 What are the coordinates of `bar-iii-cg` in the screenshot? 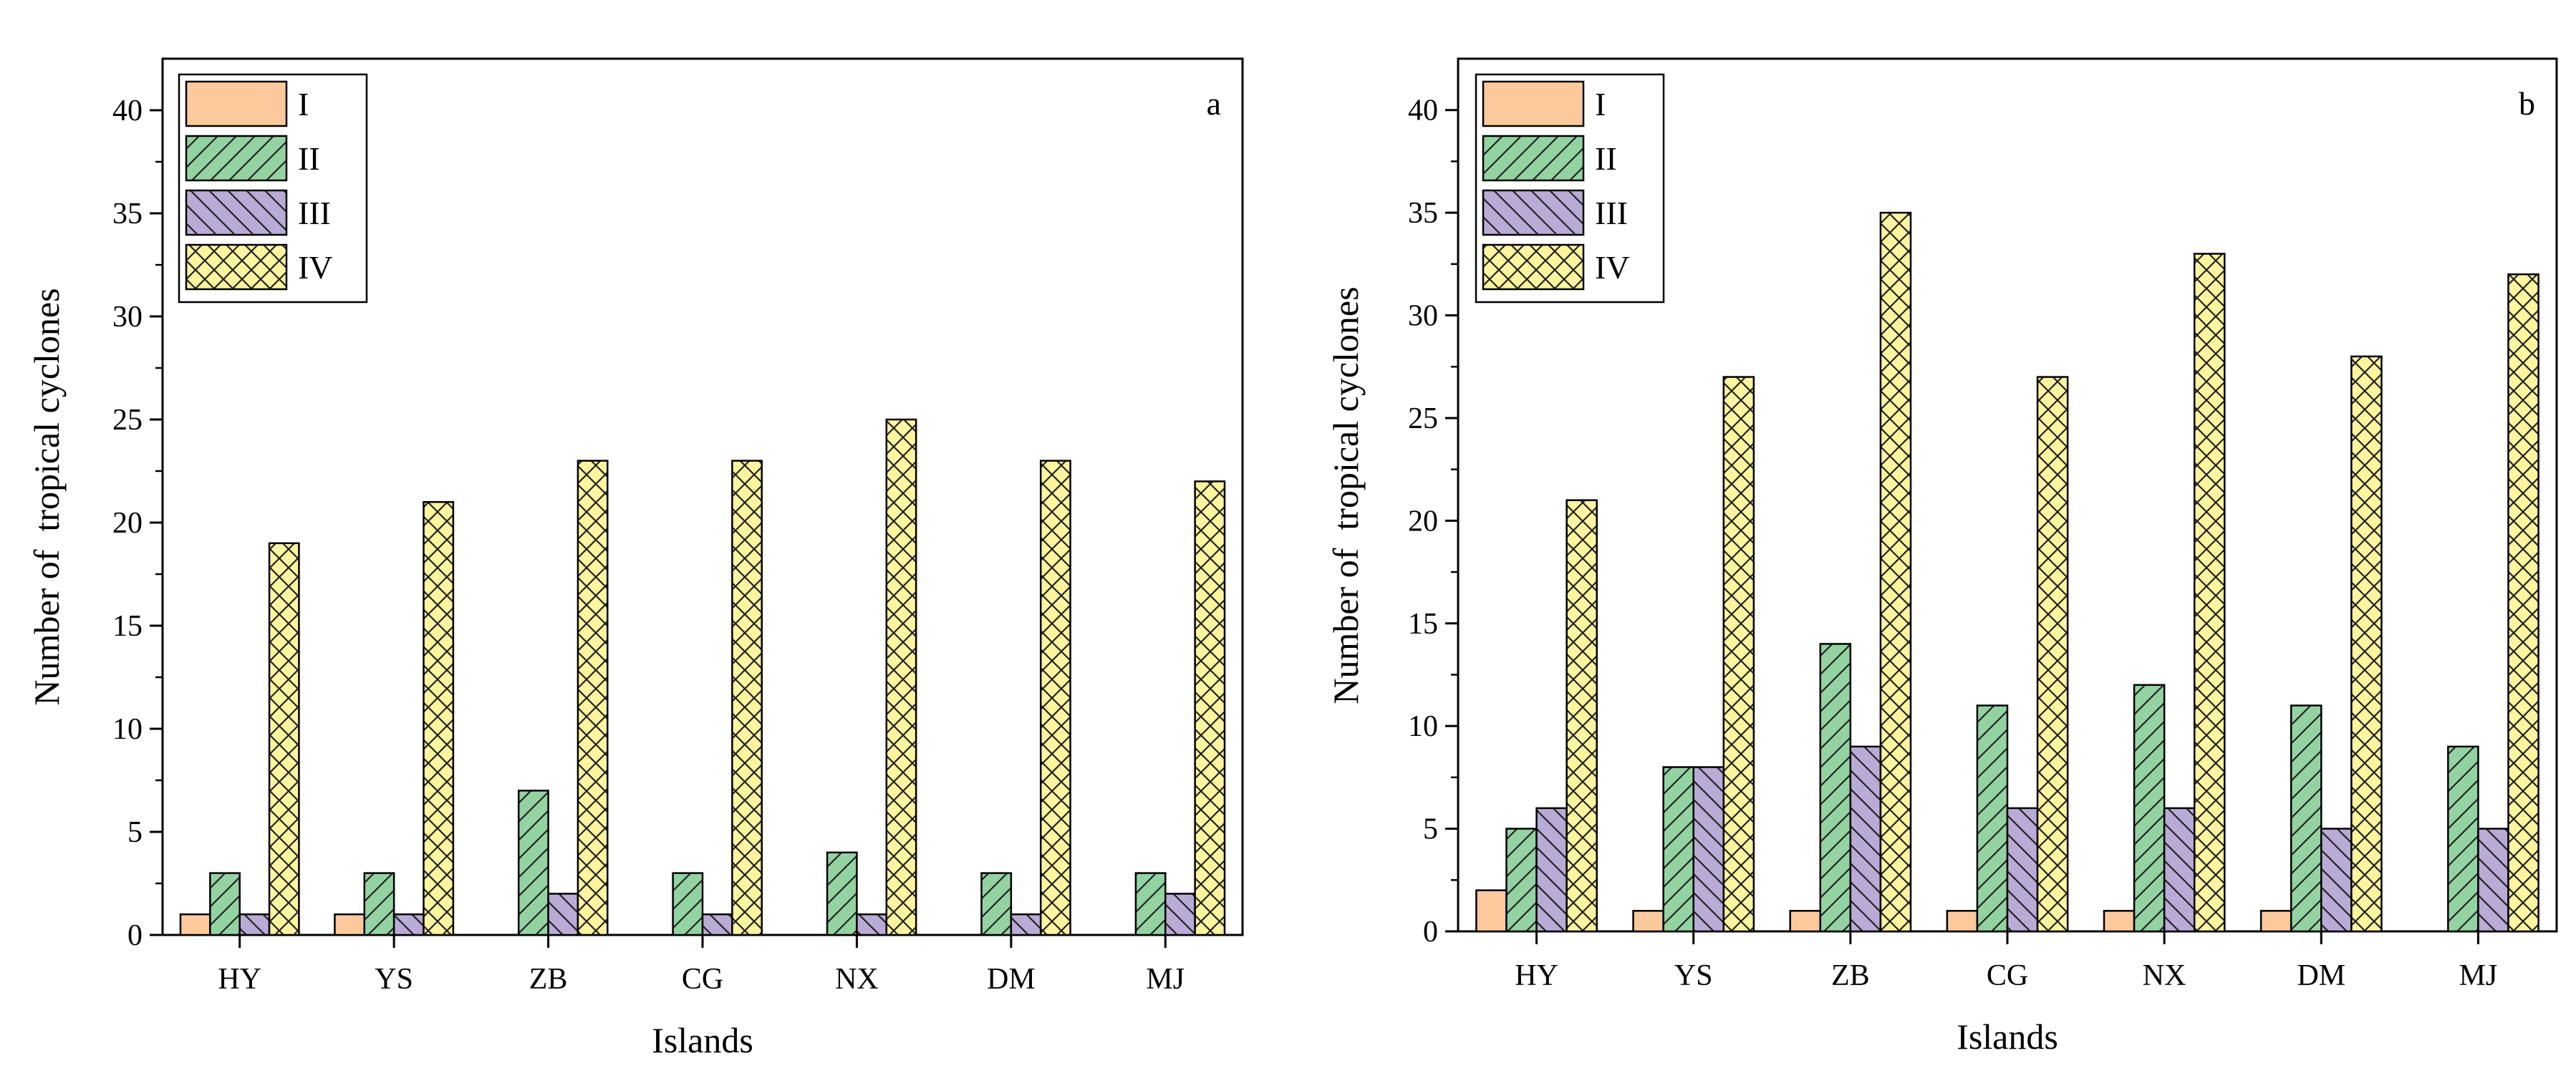 It's located at (2023, 870).